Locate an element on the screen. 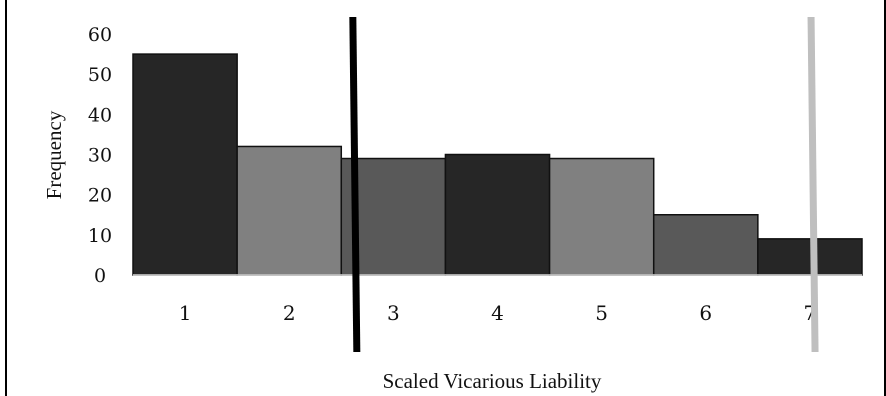  reference-line-gray-line is located at coordinates (813, 184).